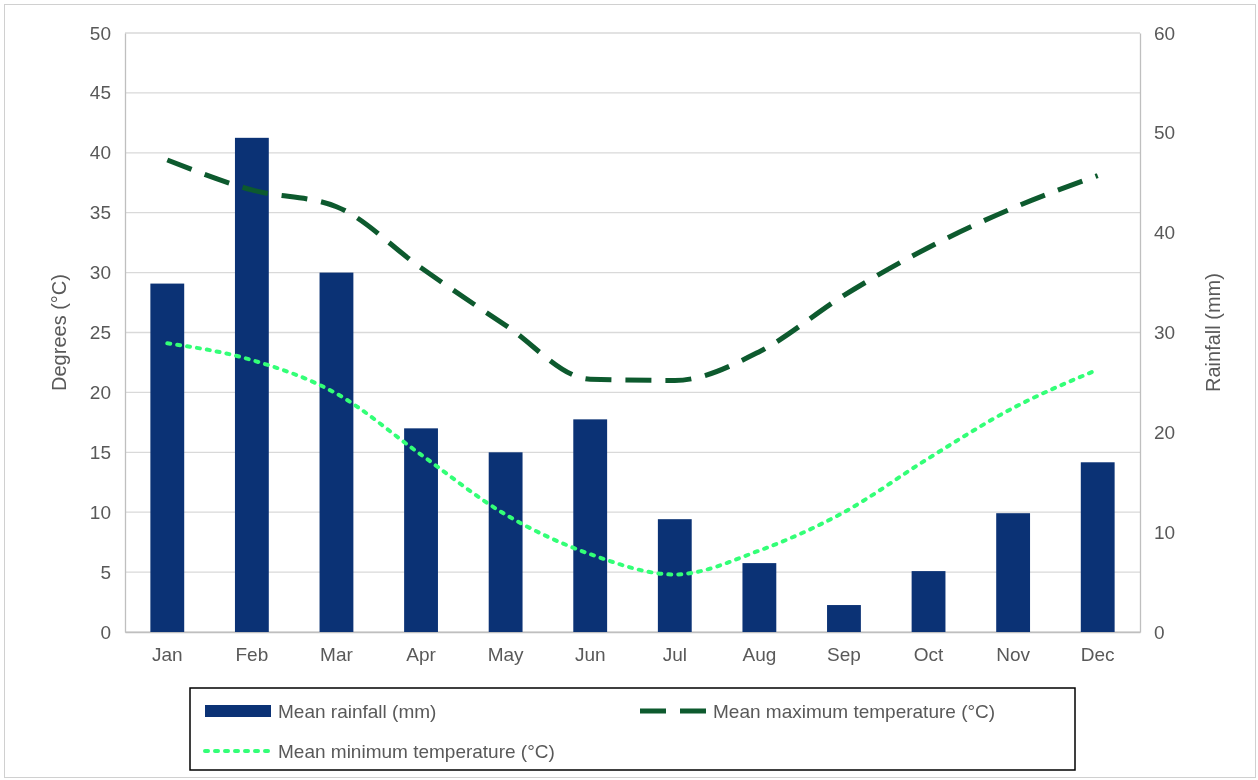 The image size is (1258, 780). What do you see at coordinates (357, 711) in the screenshot?
I see `legend-label: Mean rainfall (mm)` at bounding box center [357, 711].